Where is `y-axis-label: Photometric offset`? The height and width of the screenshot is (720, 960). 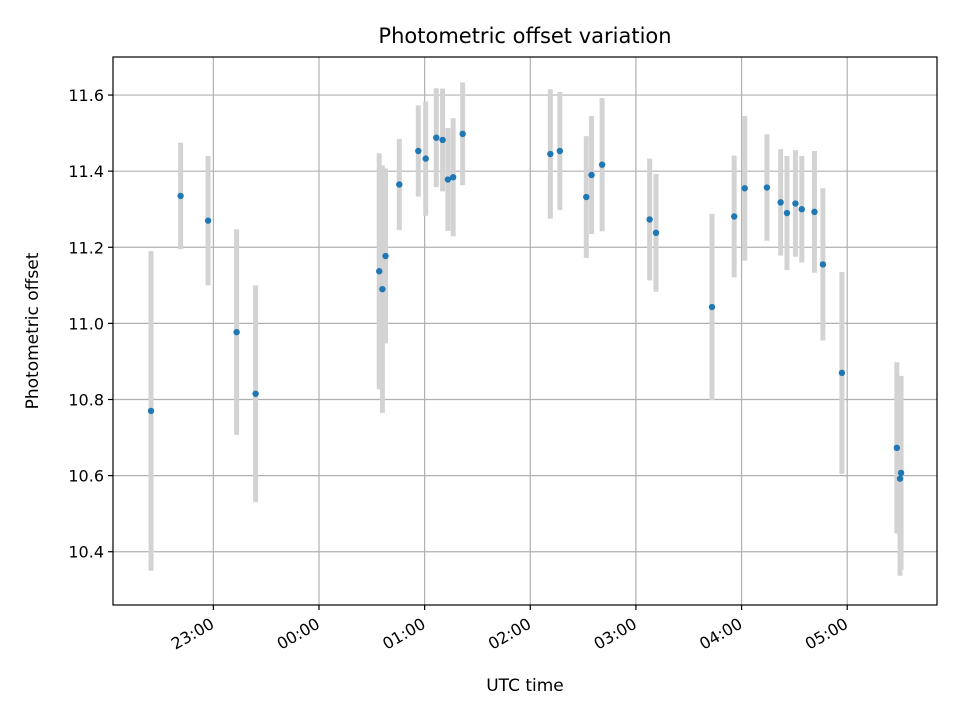
y-axis-label: Photometric offset is located at coordinates (33, 330).